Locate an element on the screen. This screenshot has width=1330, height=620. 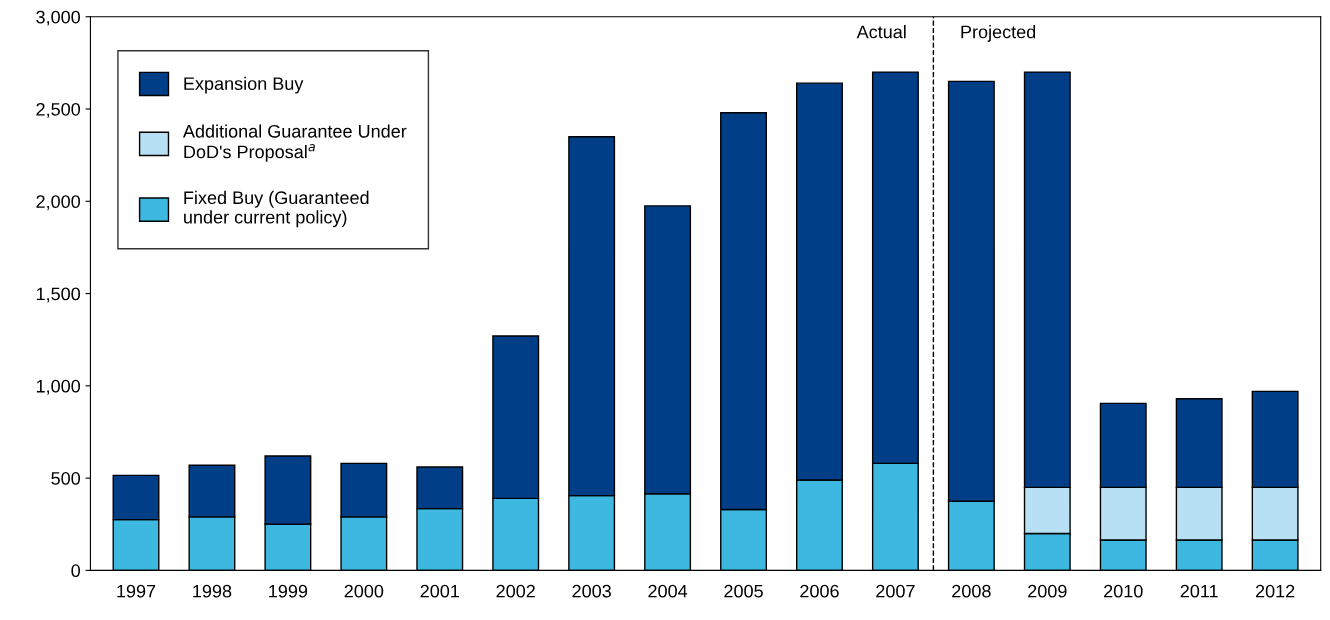
x-tick-label: 2012 is located at coordinates (1275, 591).